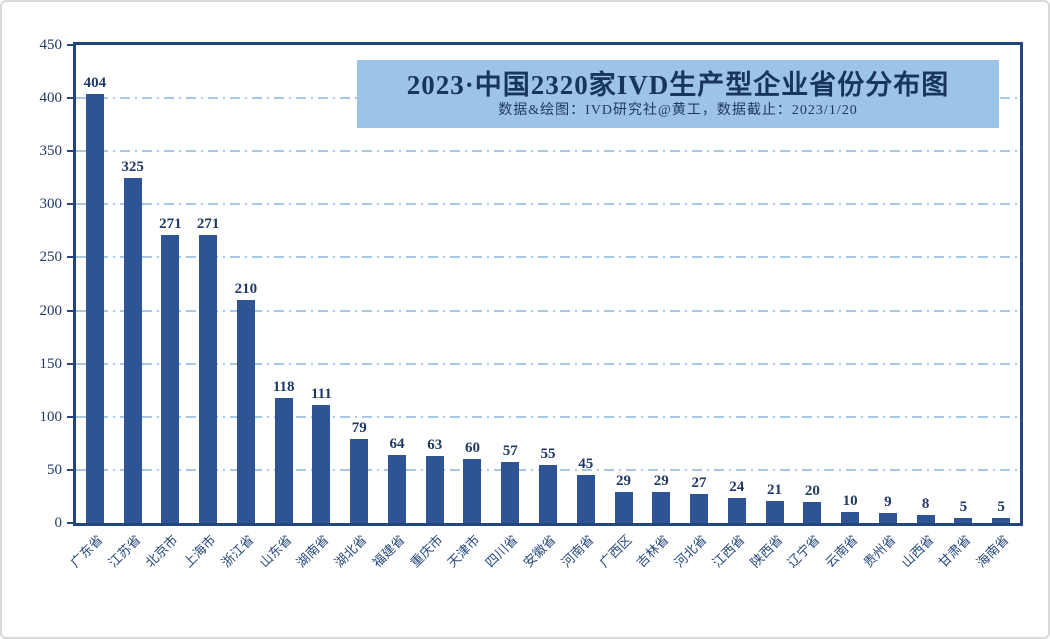  Describe the element at coordinates (54, 469) in the screenshot. I see `y-axis-label: 50` at that location.